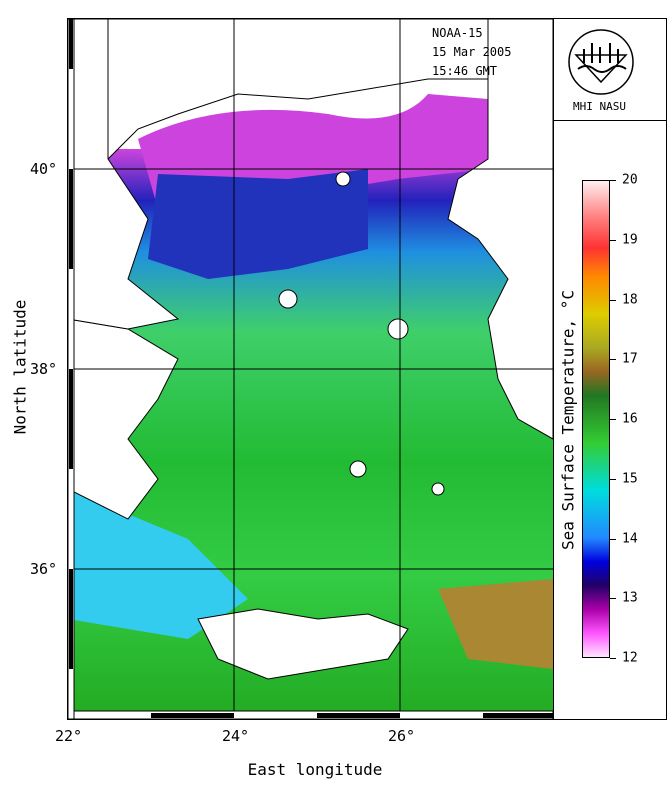 The image size is (668, 801). Describe the element at coordinates (630, 658) in the screenshot. I see `colorbar-tick-label: 12` at that location.